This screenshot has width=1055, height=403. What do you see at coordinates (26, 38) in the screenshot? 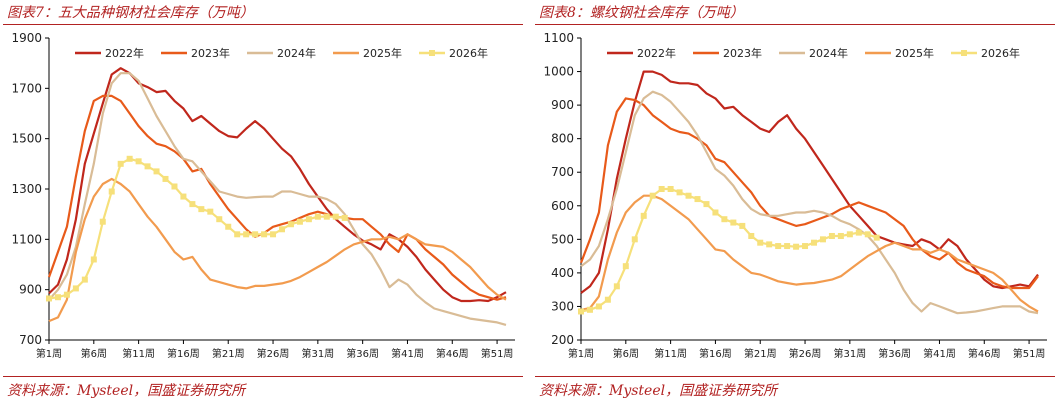
I see `y-tick-label: 1900` at bounding box center [26, 38].